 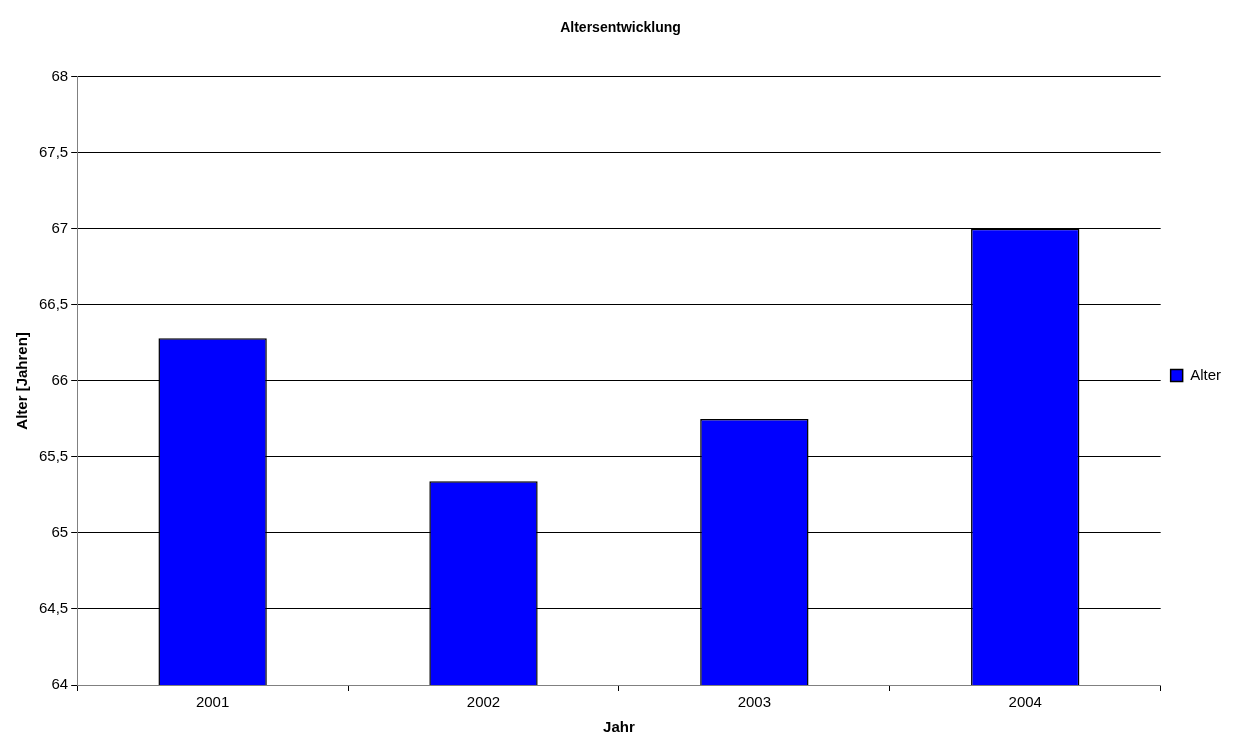 What do you see at coordinates (53, 151) in the screenshot?
I see `y-tick-label: 67,5` at bounding box center [53, 151].